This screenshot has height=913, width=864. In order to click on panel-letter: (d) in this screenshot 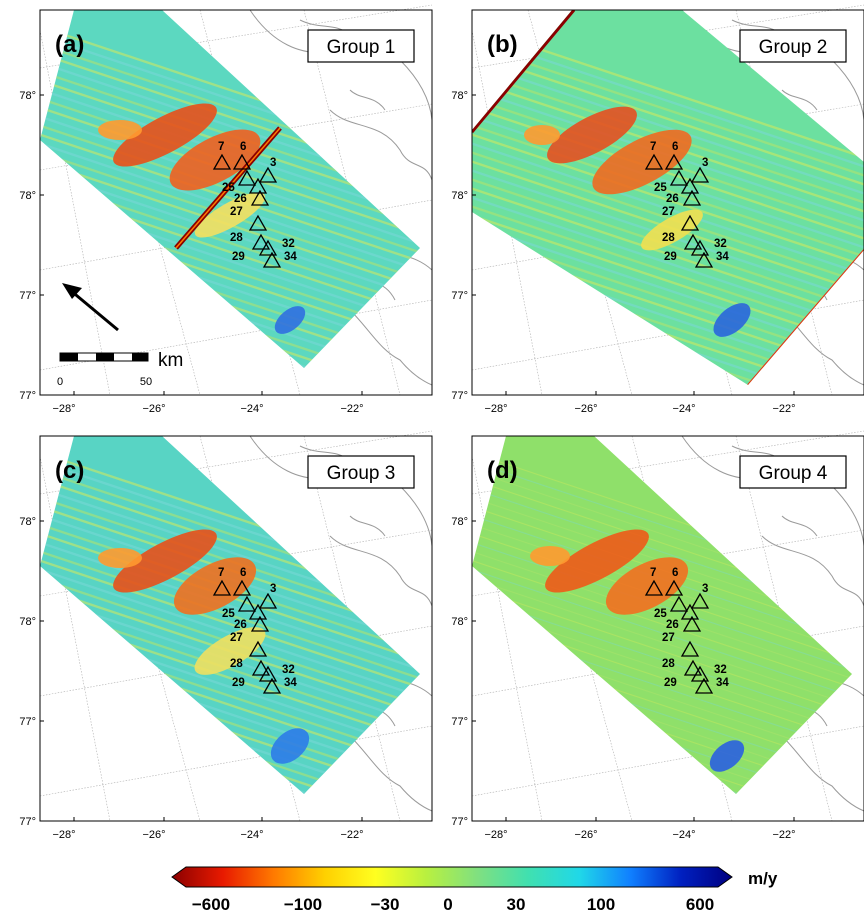, I will do `click(502, 470)`.